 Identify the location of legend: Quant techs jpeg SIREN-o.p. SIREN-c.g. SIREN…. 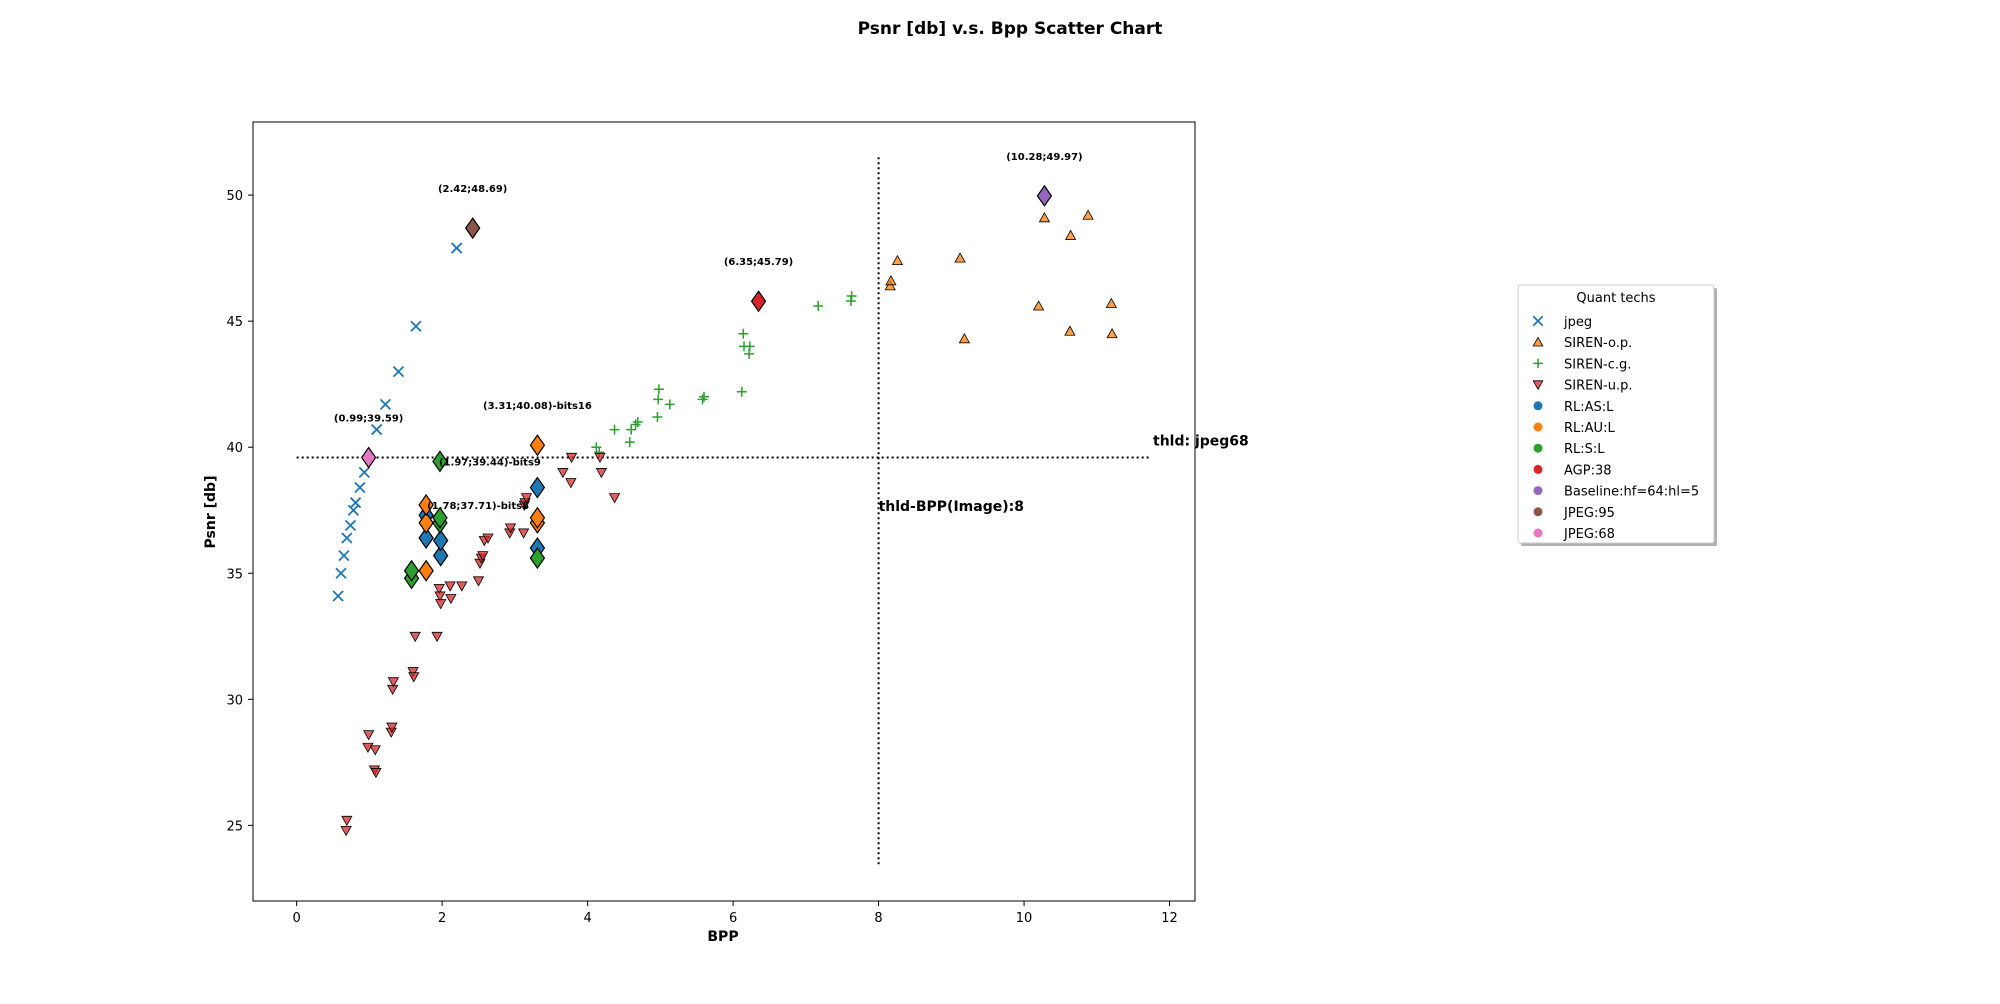
(1617, 415).